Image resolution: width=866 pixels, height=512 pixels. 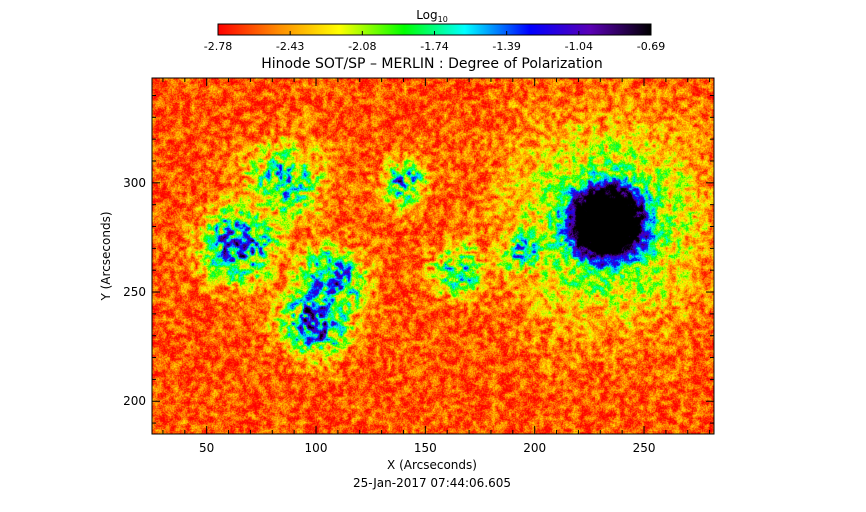 I want to click on colorbar-tick-label: -0.69, so click(x=651, y=46).